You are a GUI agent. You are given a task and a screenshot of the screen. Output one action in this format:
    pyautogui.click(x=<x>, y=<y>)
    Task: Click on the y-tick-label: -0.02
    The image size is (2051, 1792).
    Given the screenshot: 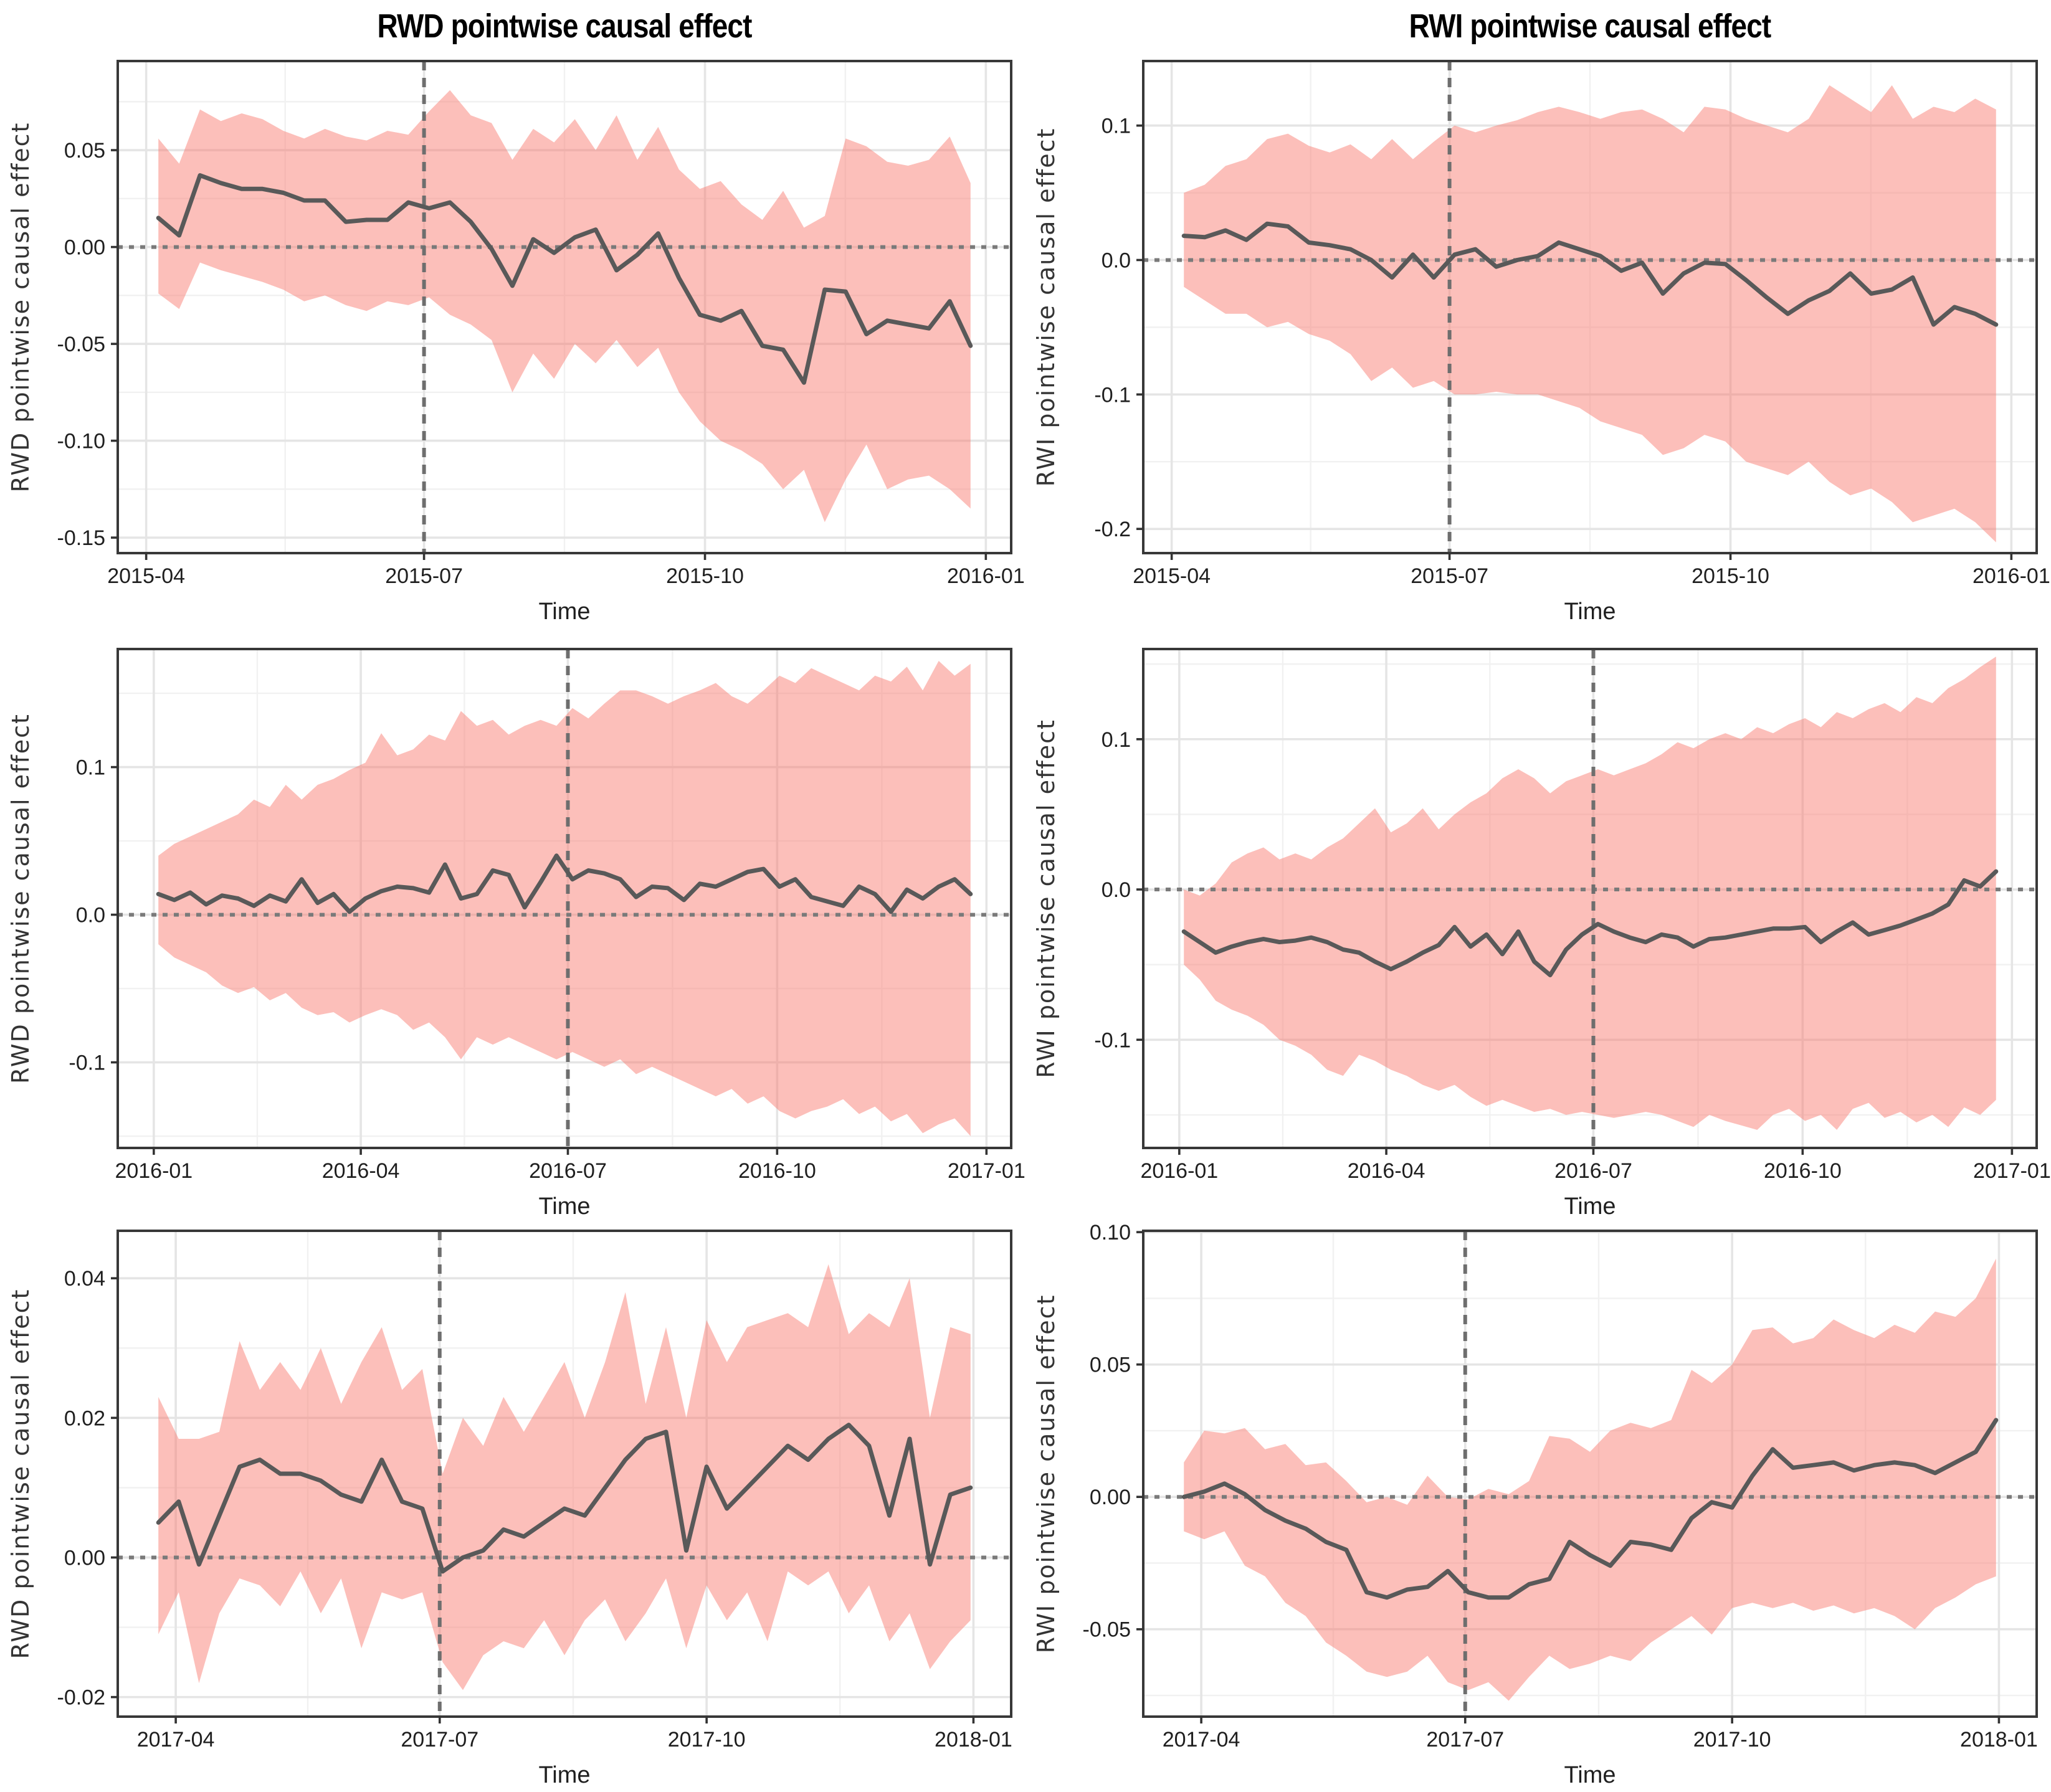 What is the action you would take?
    pyautogui.click(x=81, y=1698)
    